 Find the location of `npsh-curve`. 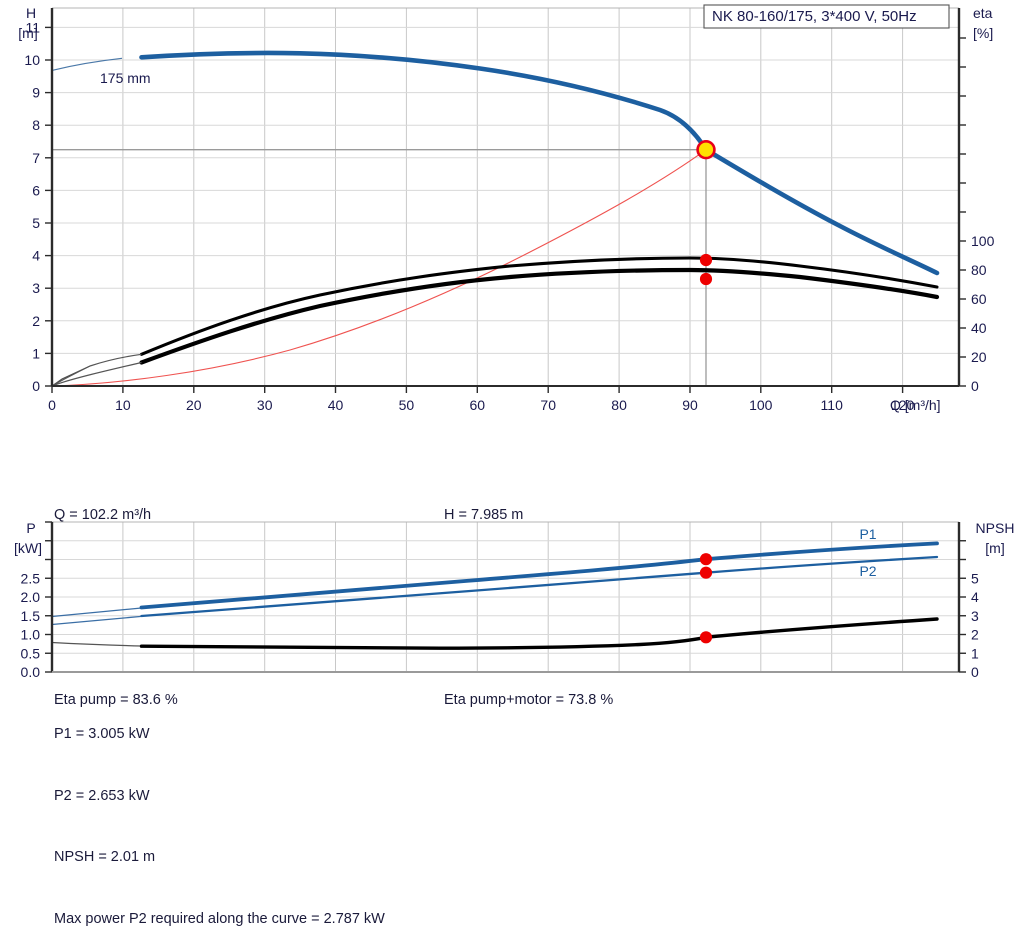

npsh-curve is located at coordinates (539, 633).